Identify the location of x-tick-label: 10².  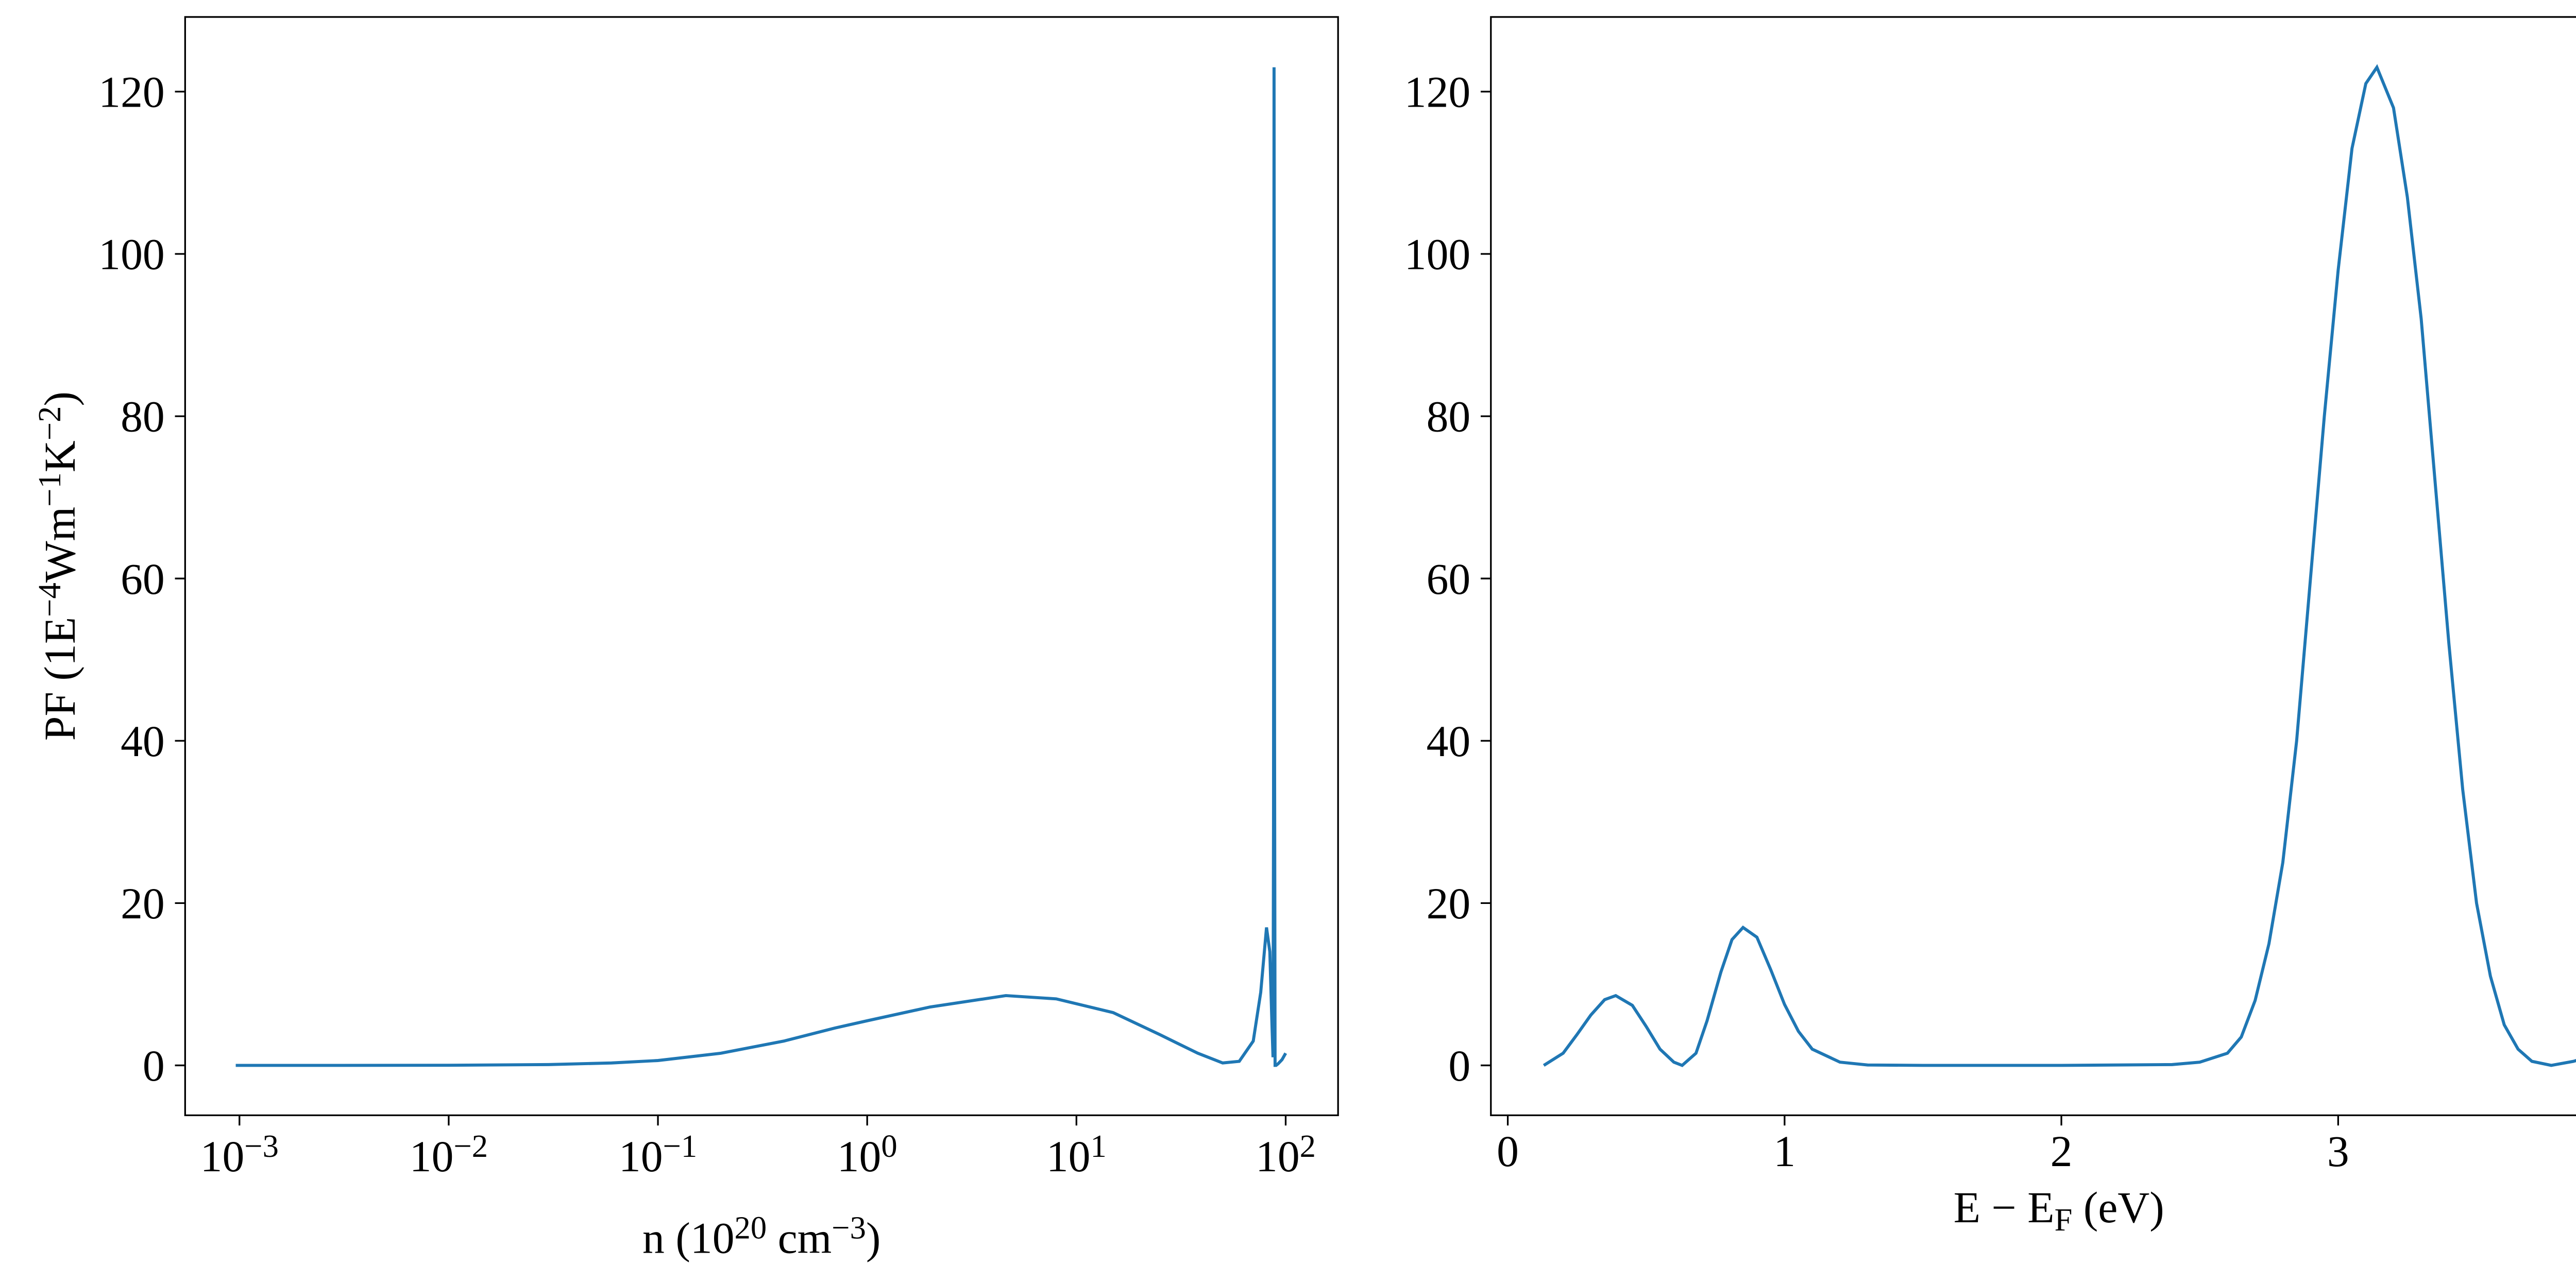
(1286, 1154).